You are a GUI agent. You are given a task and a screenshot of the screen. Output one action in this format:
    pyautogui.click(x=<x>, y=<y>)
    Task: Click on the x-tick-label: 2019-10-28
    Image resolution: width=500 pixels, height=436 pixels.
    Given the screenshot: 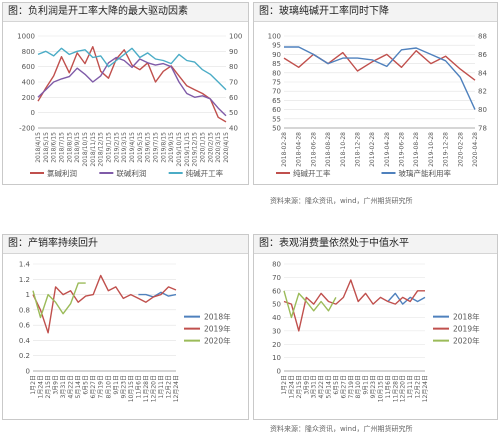 What is the action you would take?
    pyautogui.click(x=431, y=149)
    